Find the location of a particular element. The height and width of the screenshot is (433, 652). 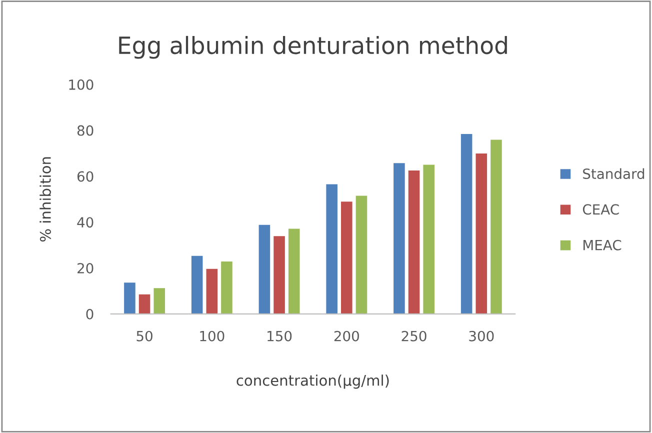

y-tick-label: 20 is located at coordinates (86, 268).